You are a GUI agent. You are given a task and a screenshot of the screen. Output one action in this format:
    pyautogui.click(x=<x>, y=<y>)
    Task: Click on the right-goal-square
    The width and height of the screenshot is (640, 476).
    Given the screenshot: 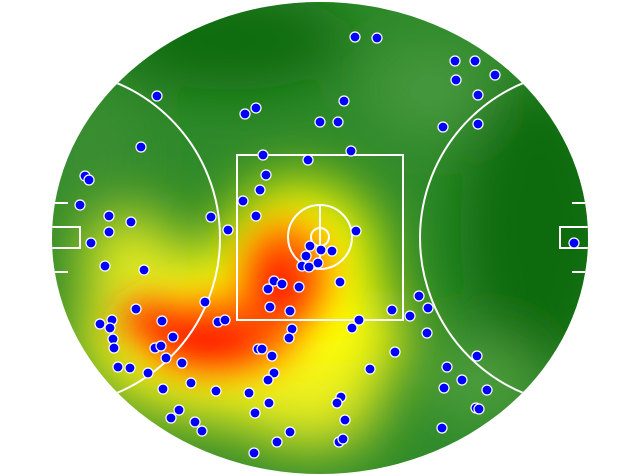 What is the action you would take?
    pyautogui.click(x=573, y=237)
    